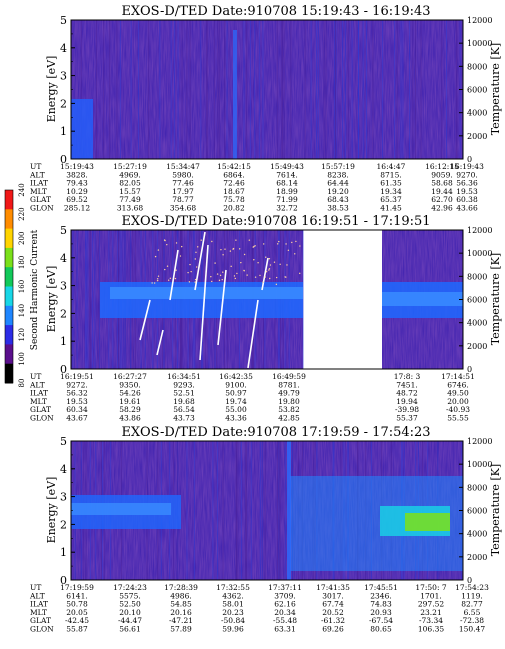  I want to click on panel-1-y2tick-label: 2000, so click(477, 136).